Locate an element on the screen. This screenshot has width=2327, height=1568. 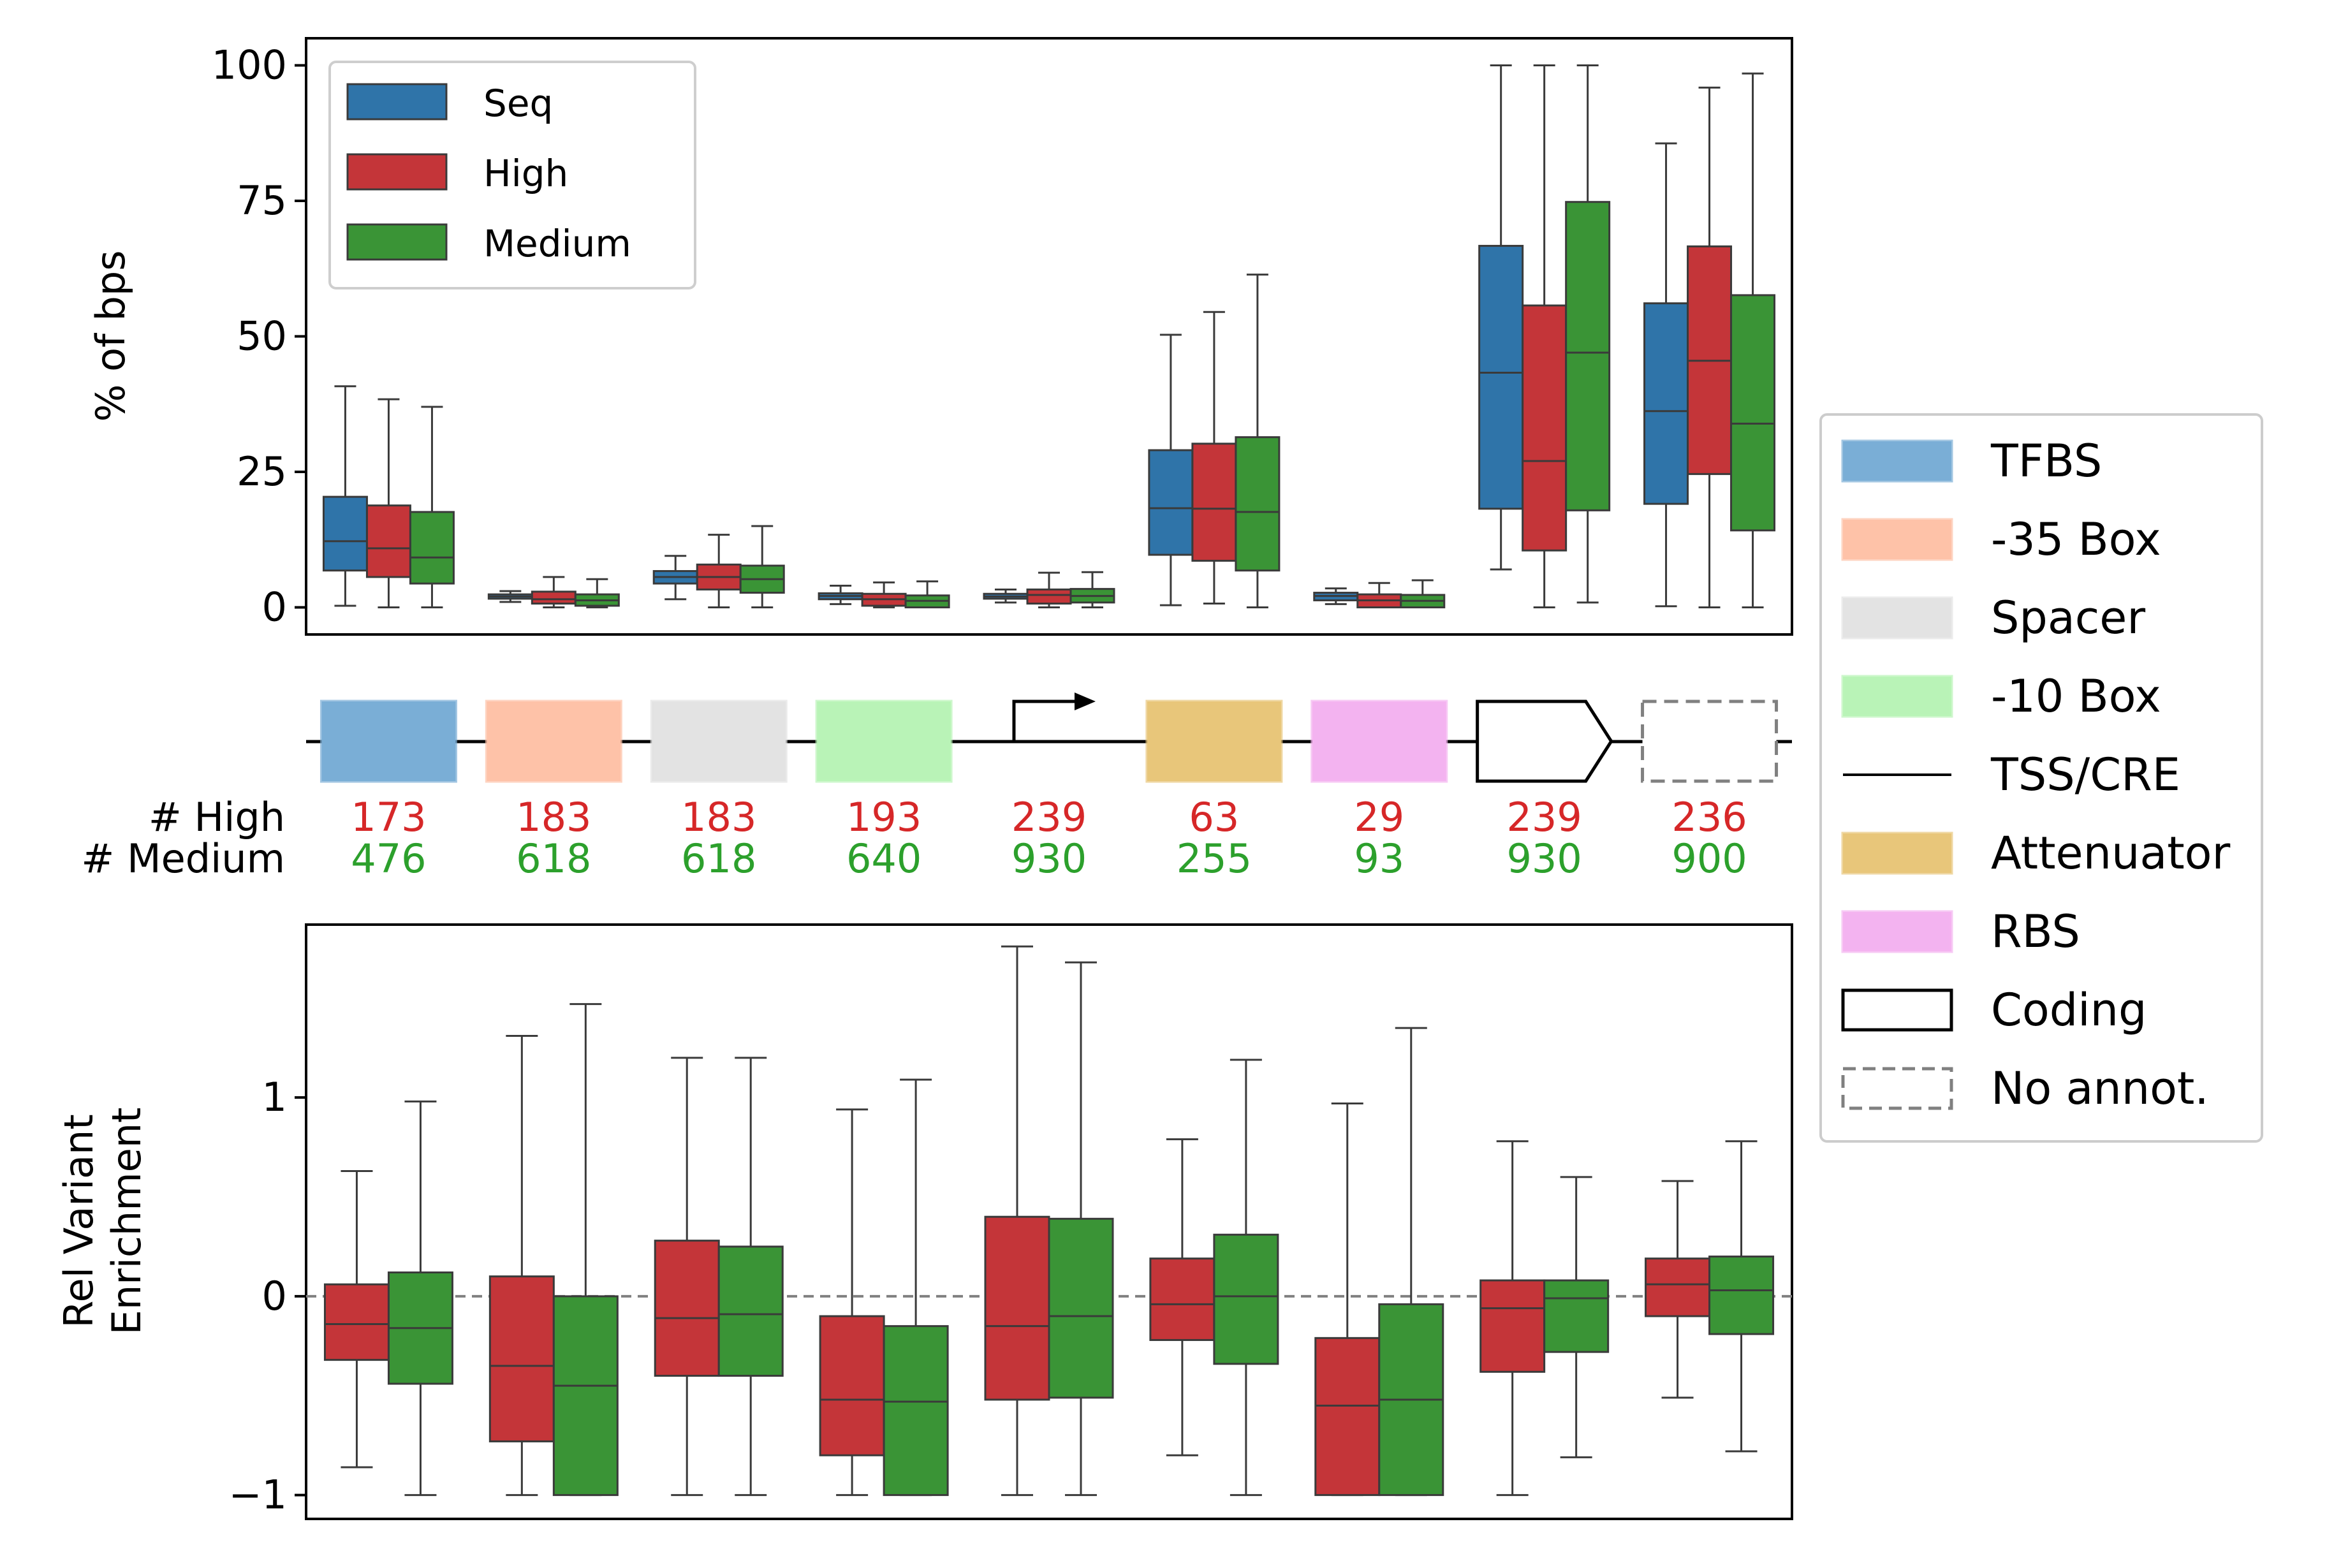
bottom-iqr-medium-attenuator is located at coordinates (1246, 1299).